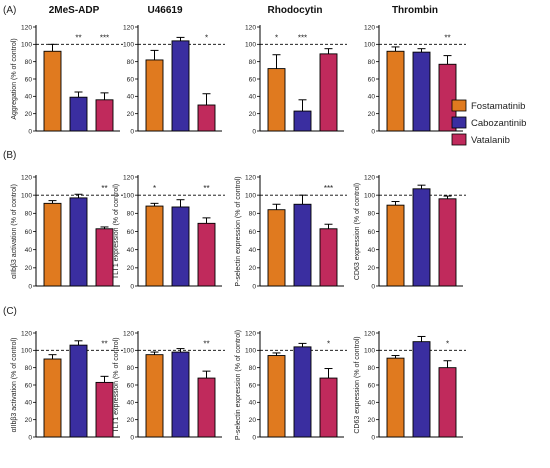 The width and height of the screenshot is (550, 468). What do you see at coordinates (459, 139) in the screenshot?
I see `legend-swatch-vatalanib` at bounding box center [459, 139].